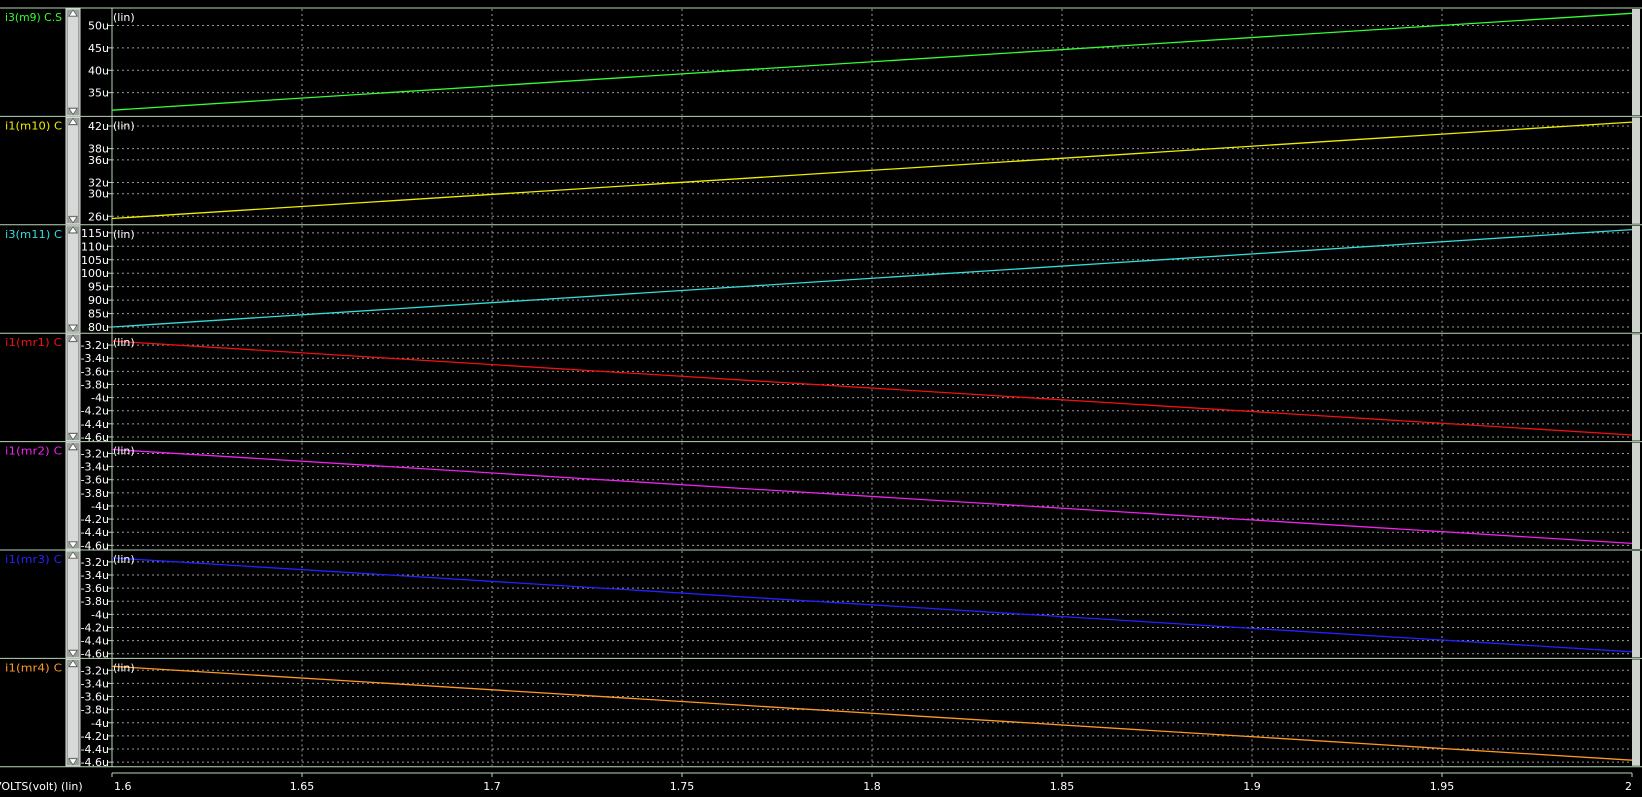 The width and height of the screenshot is (1642, 797). What do you see at coordinates (98, 93) in the screenshot?
I see `y-tick-label: 35u` at bounding box center [98, 93].